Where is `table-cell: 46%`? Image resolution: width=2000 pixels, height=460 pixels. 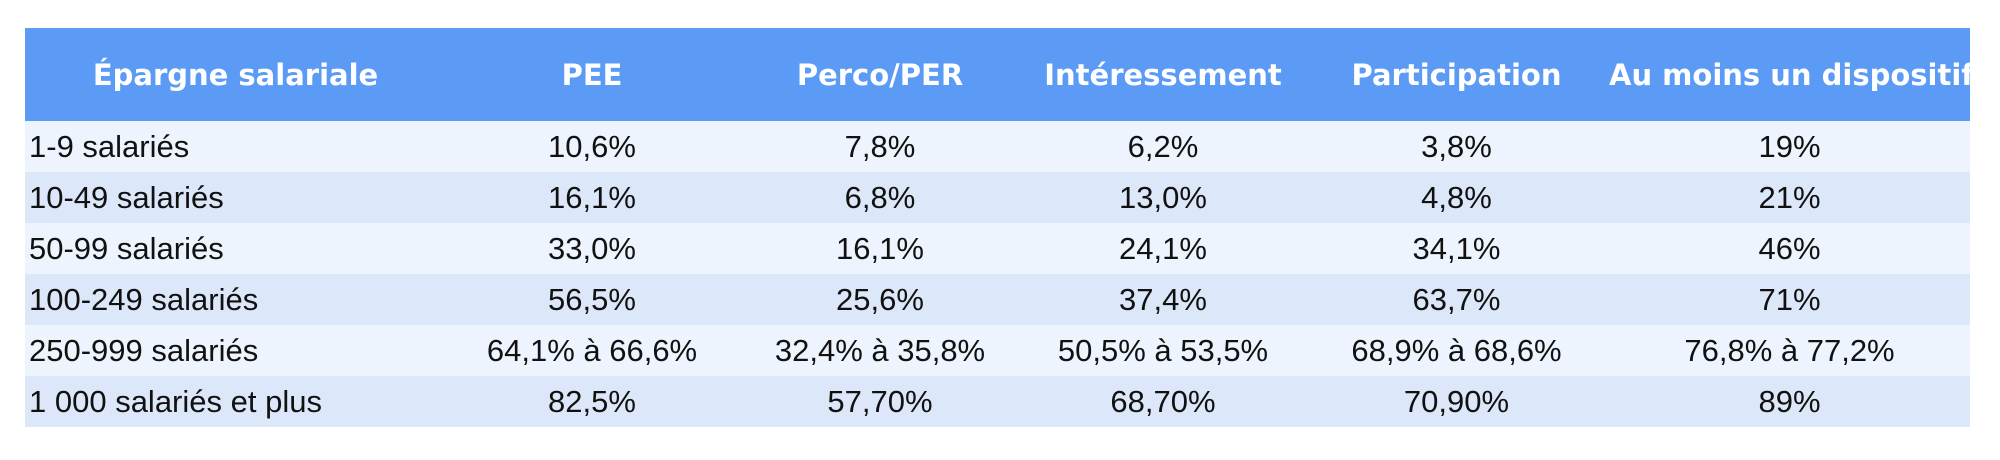
table-cell: 46% is located at coordinates (1789, 248).